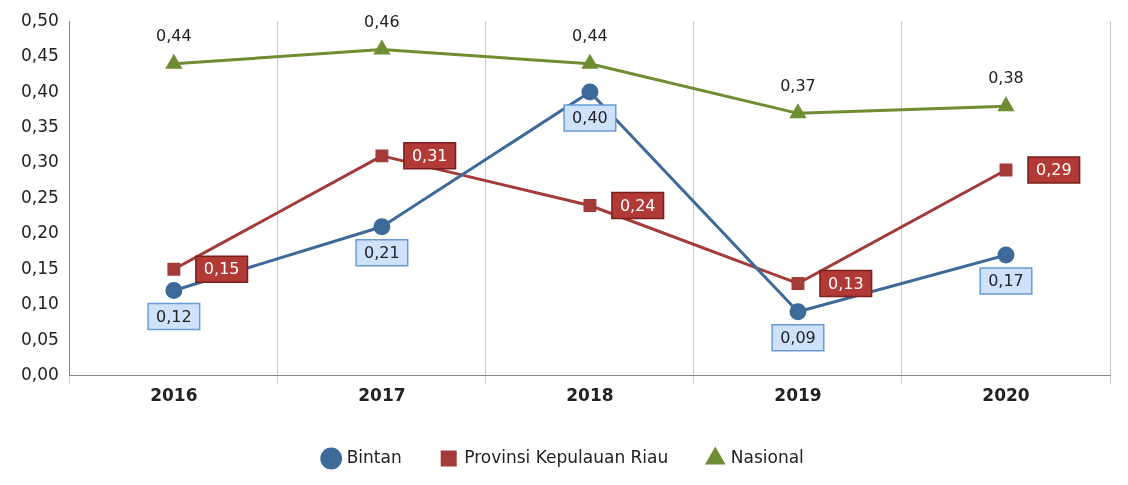 The height and width of the screenshot is (485, 1128). What do you see at coordinates (374, 456) in the screenshot?
I see `legend-label: Bintan` at bounding box center [374, 456].